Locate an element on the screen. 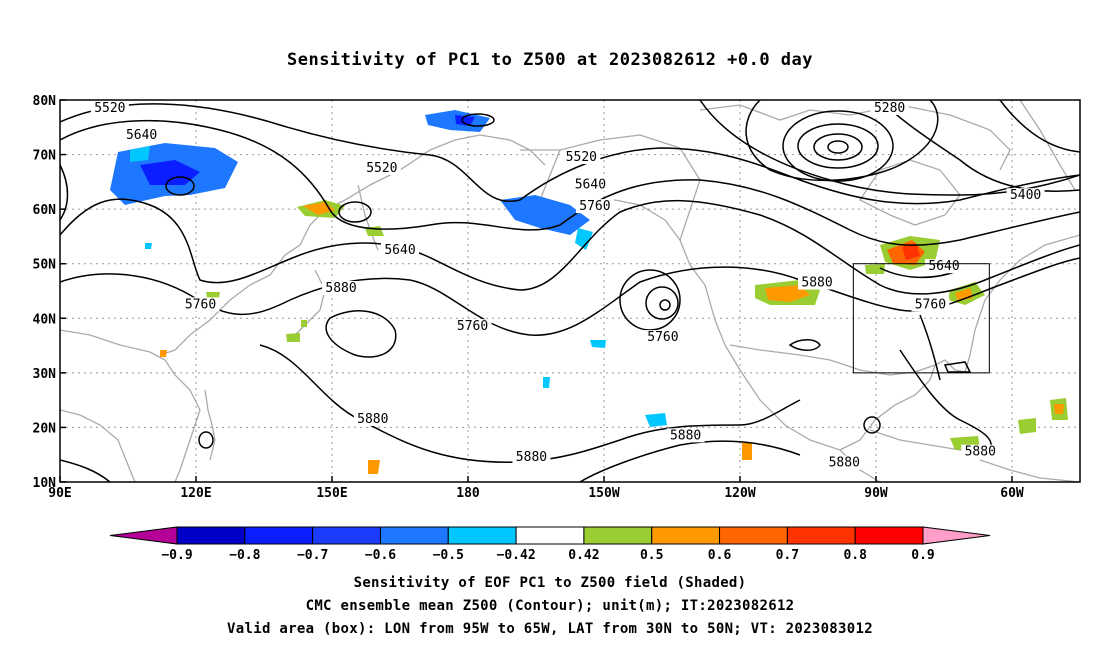 The width and height of the screenshot is (1100, 650). longitude-ticks: 90E 120E 150E 180 150W 120W 90W 60W is located at coordinates (536, 488).